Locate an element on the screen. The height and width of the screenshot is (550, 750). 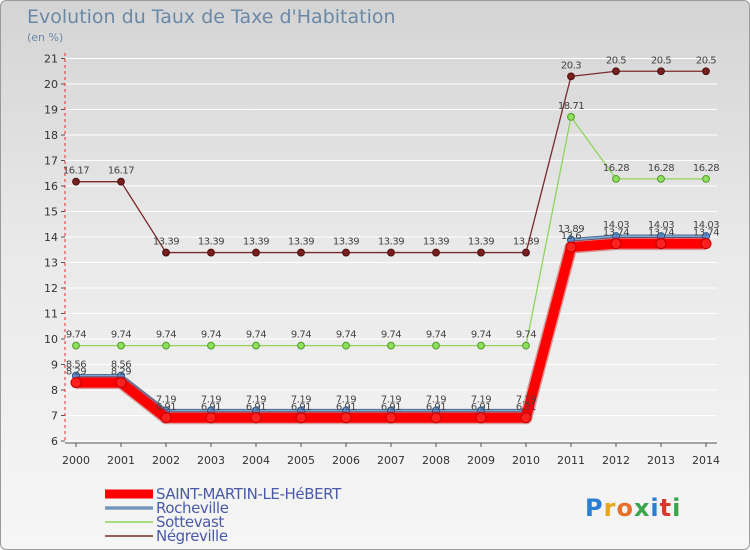
data-label: 8.56 is located at coordinates (121, 365).